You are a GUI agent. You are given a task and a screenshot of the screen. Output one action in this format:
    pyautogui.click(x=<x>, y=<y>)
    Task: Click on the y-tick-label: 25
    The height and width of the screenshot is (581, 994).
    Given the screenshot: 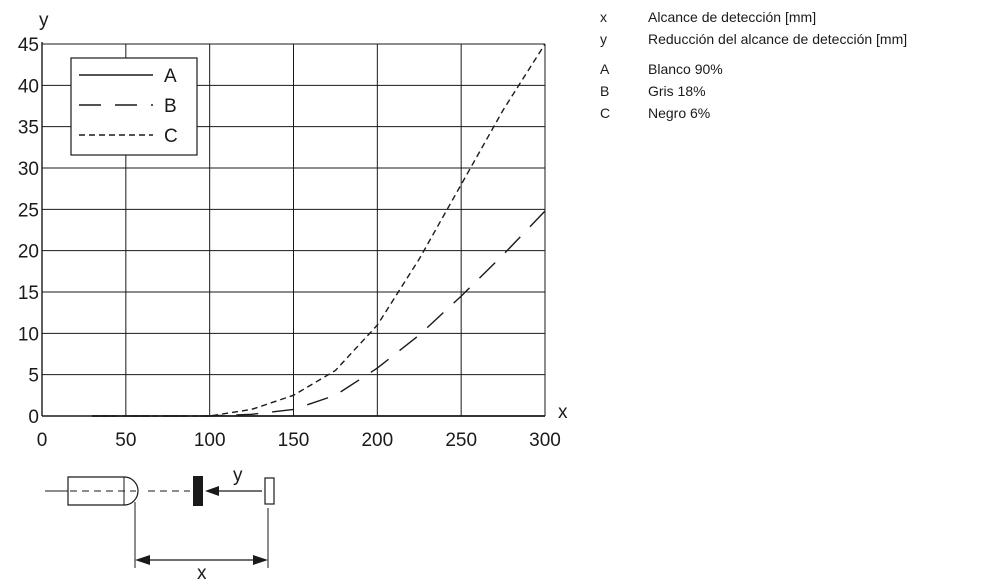 What is the action you would take?
    pyautogui.click(x=28, y=210)
    